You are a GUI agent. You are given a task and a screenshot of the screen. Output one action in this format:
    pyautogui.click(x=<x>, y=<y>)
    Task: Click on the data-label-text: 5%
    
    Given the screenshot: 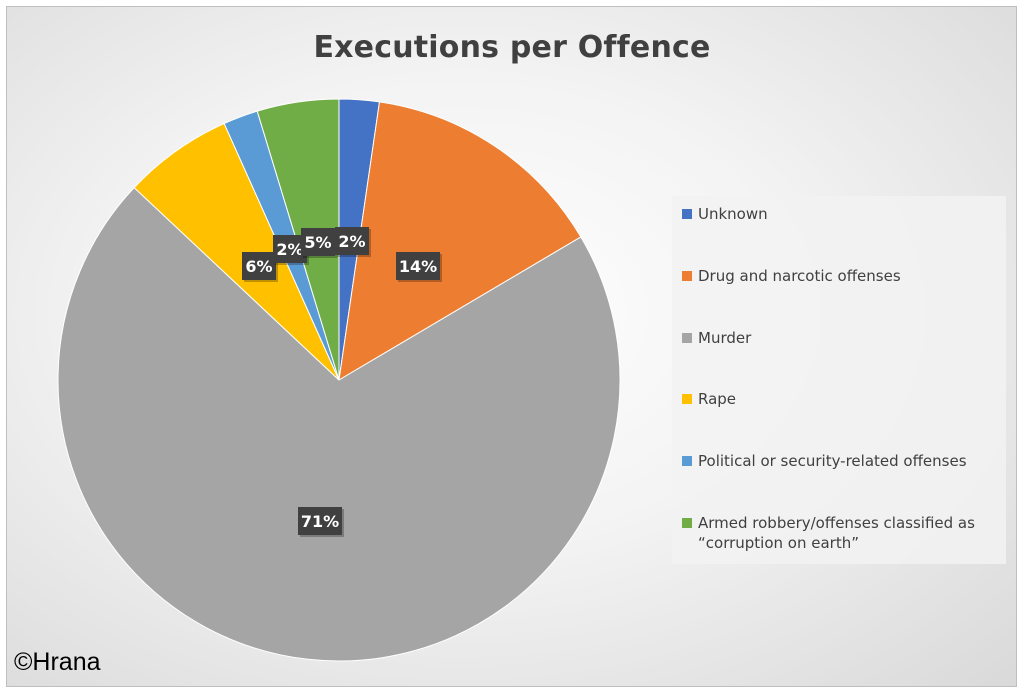 What is the action you would take?
    pyautogui.click(x=317, y=242)
    